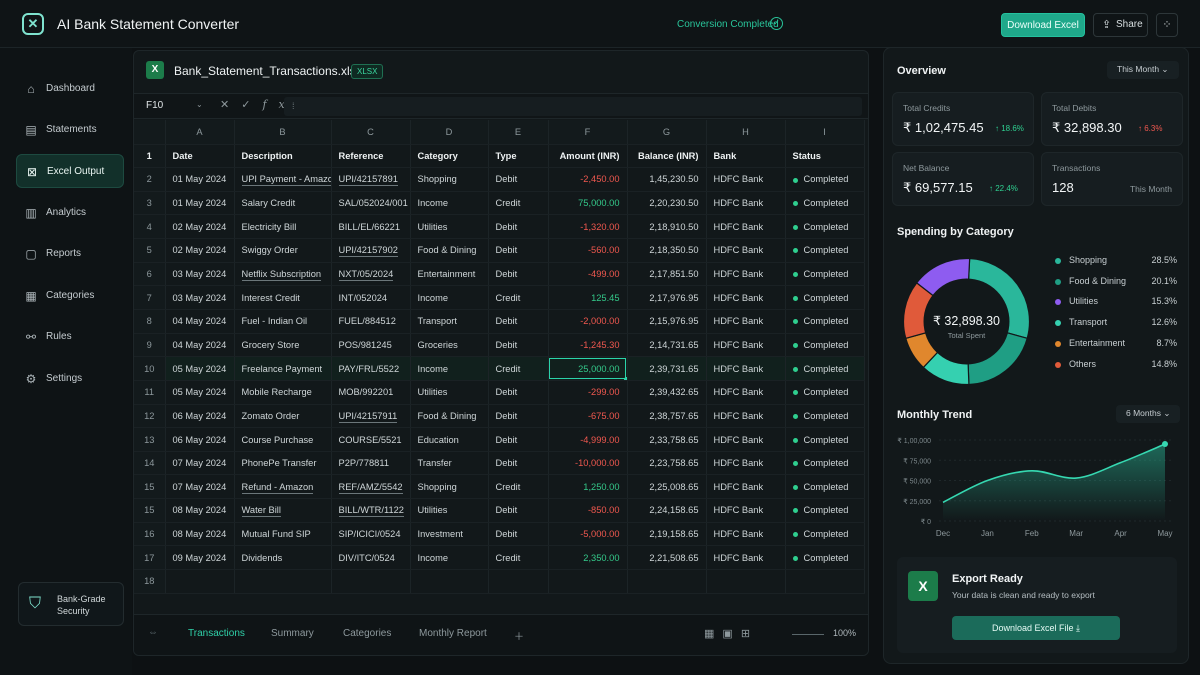 This screenshot has height=675, width=1200. I want to click on reference-cell: BILL/WTR/1122, so click(371, 510).